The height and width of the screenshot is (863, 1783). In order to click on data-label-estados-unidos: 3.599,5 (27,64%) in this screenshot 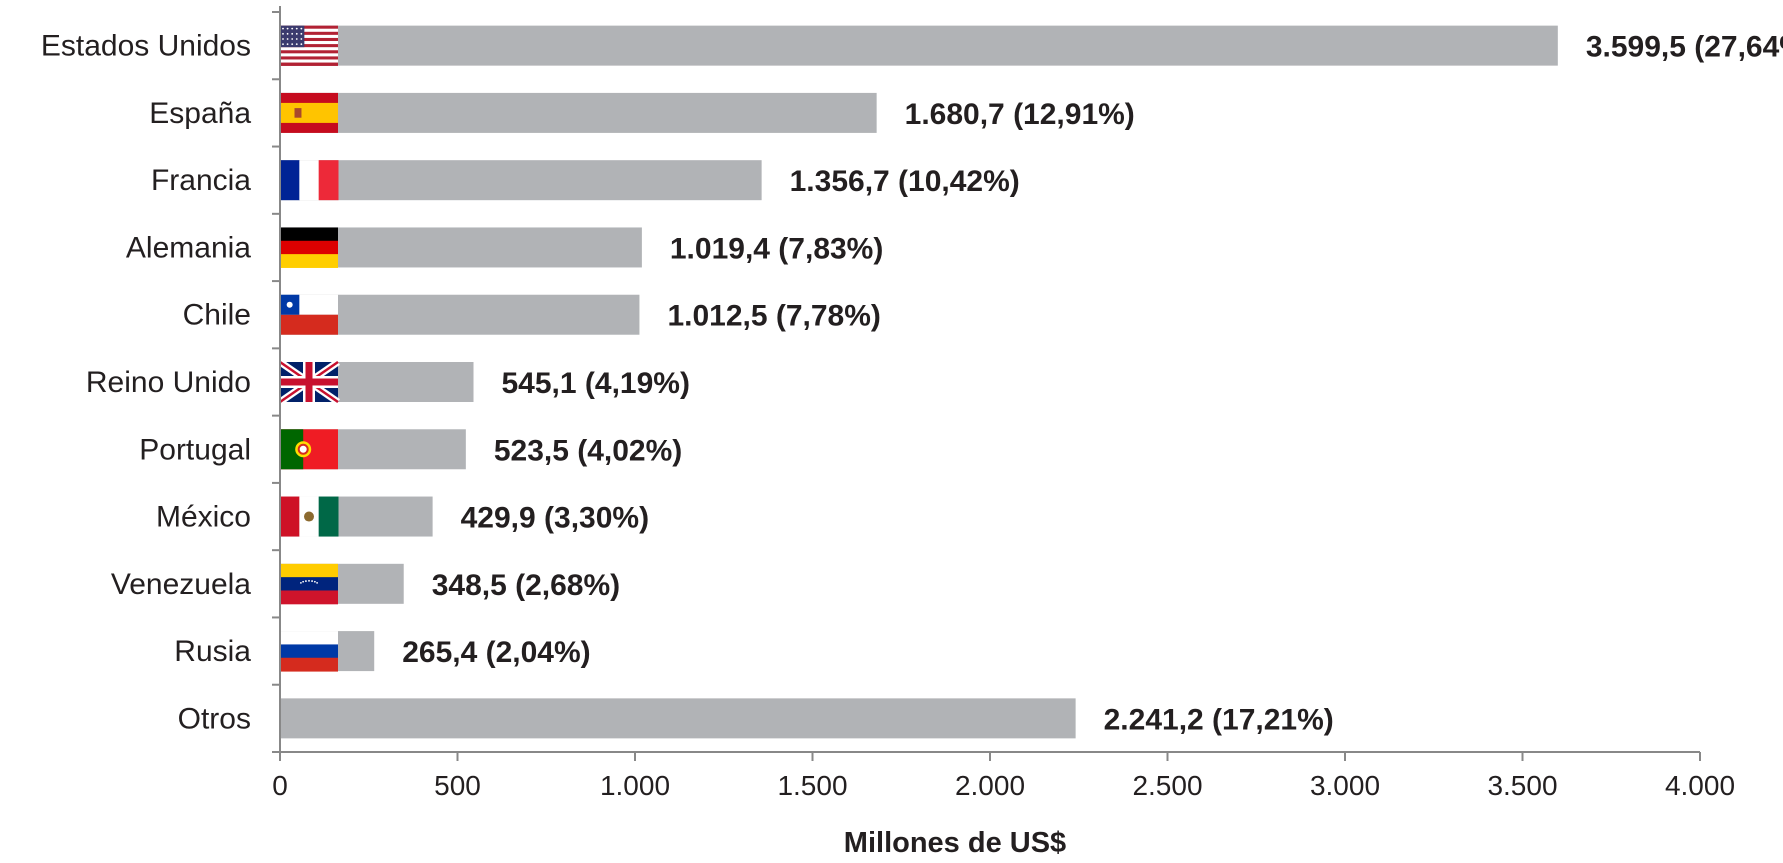, I will do `click(1684, 47)`.